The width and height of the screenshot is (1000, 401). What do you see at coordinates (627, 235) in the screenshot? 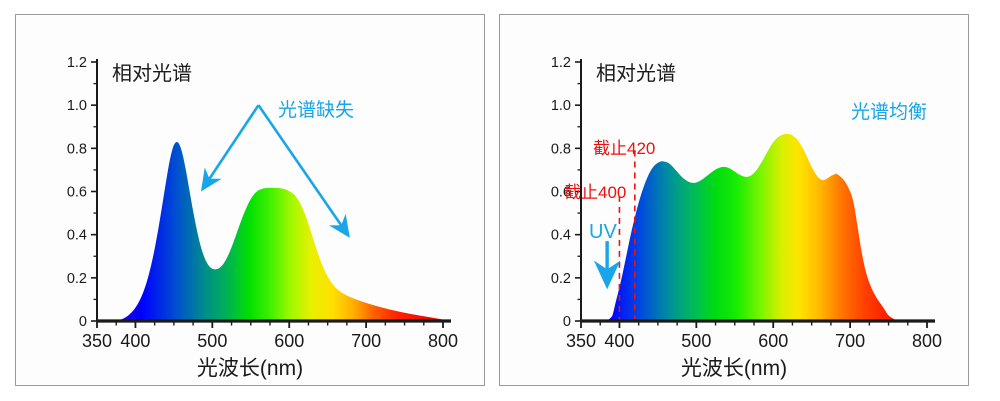
I see `cutoff-vlines` at bounding box center [627, 235].